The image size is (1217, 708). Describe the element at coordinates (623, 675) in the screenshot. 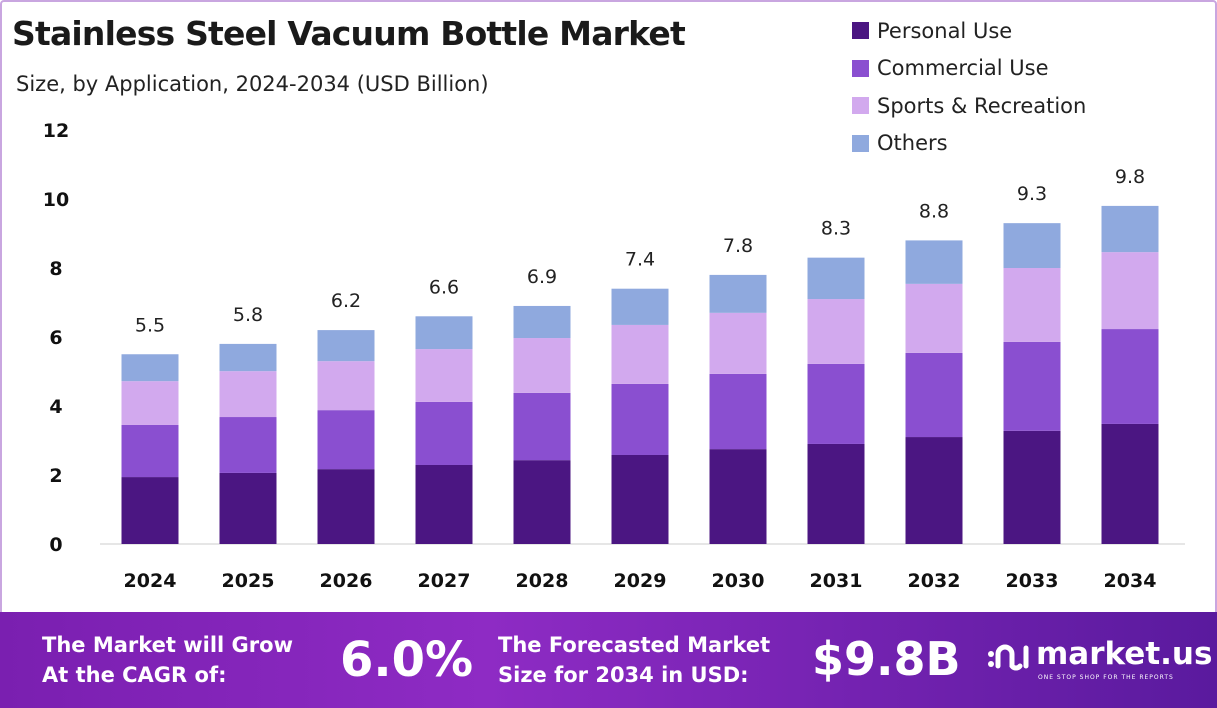

I see `forecast-label-line2: Size for 2034 in USD:` at that location.